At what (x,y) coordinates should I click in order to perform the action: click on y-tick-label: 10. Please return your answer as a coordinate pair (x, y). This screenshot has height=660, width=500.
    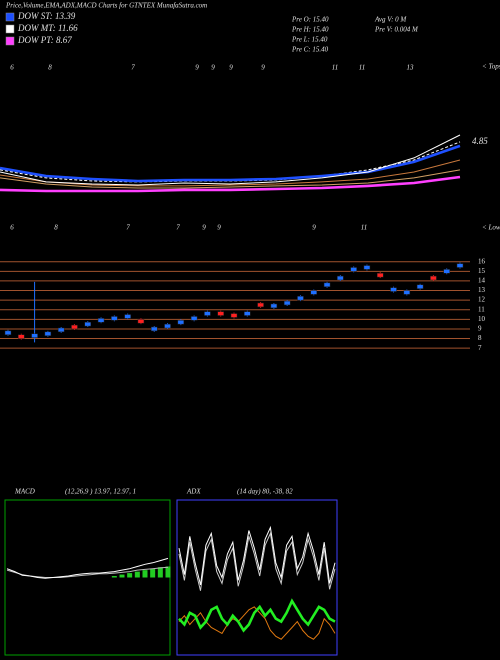
    Looking at the image, I should click on (482, 319).